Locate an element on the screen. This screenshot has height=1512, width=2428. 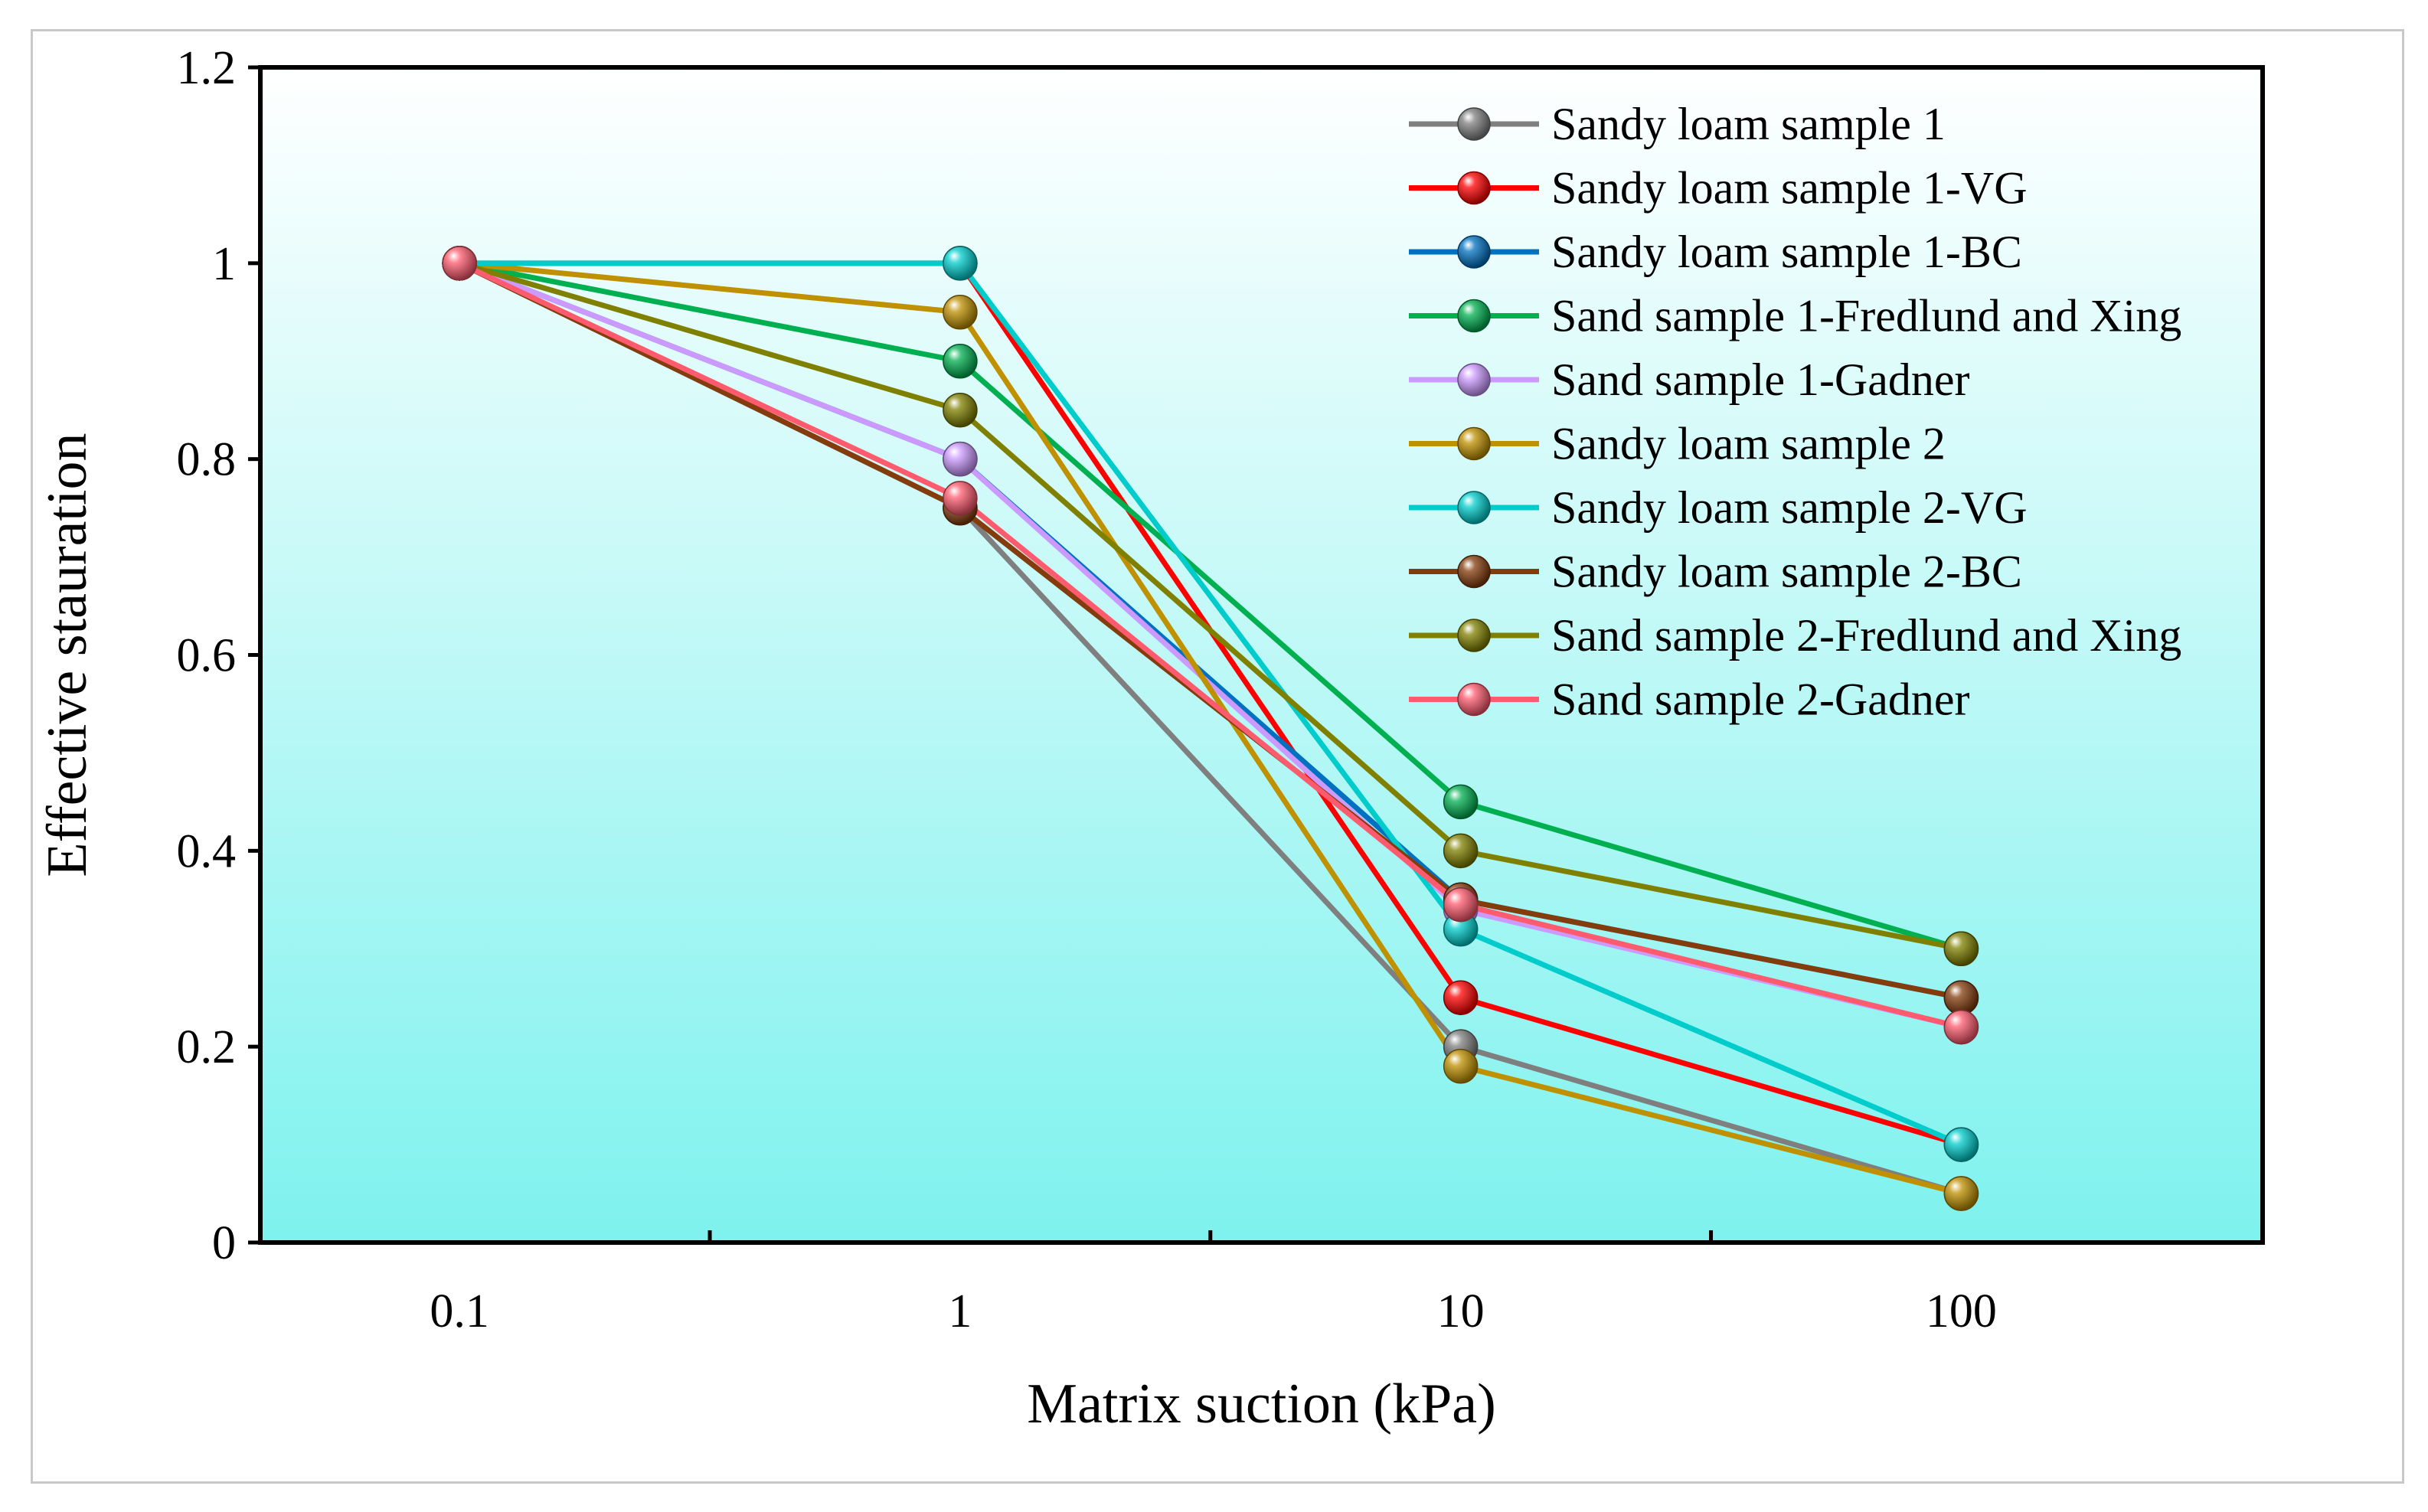
legend-label: Sandy loam sample 2 is located at coordinates (1748, 444).